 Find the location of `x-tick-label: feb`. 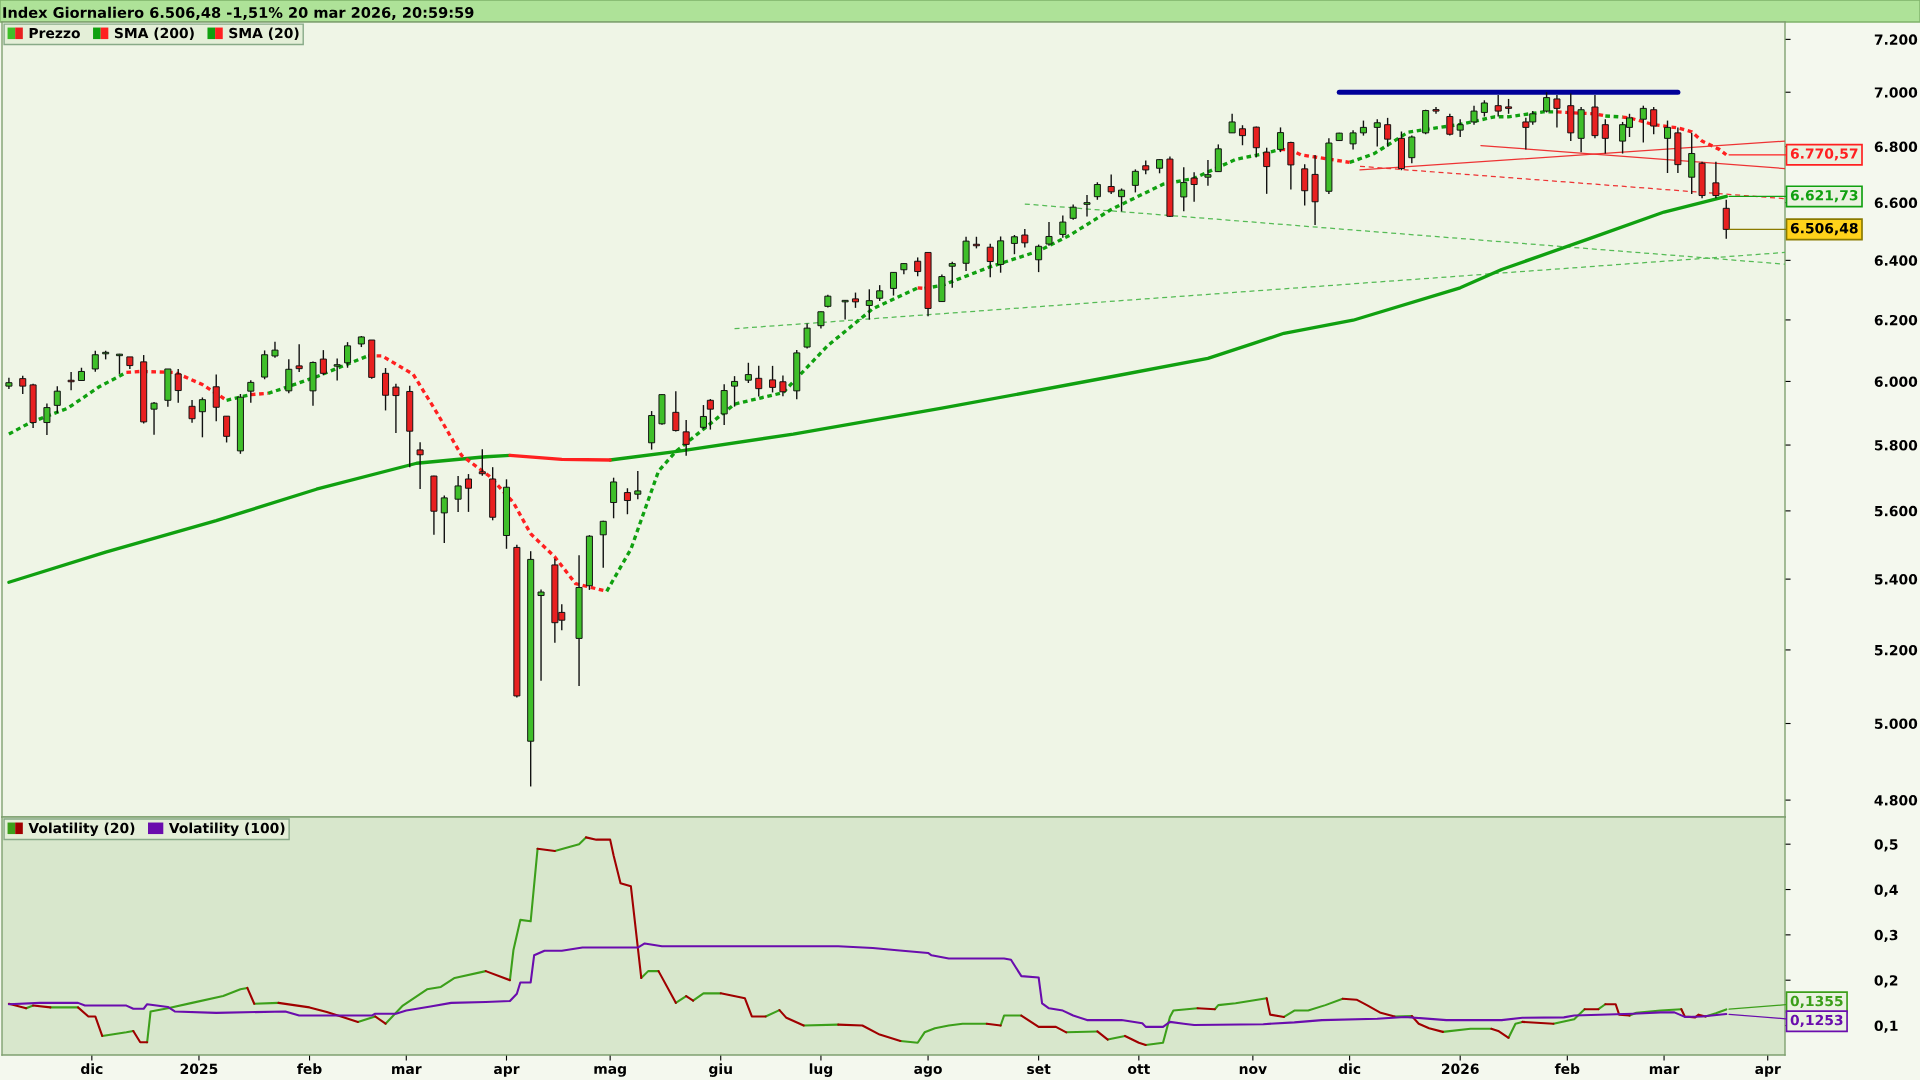

x-tick-label: feb is located at coordinates (309, 1069).